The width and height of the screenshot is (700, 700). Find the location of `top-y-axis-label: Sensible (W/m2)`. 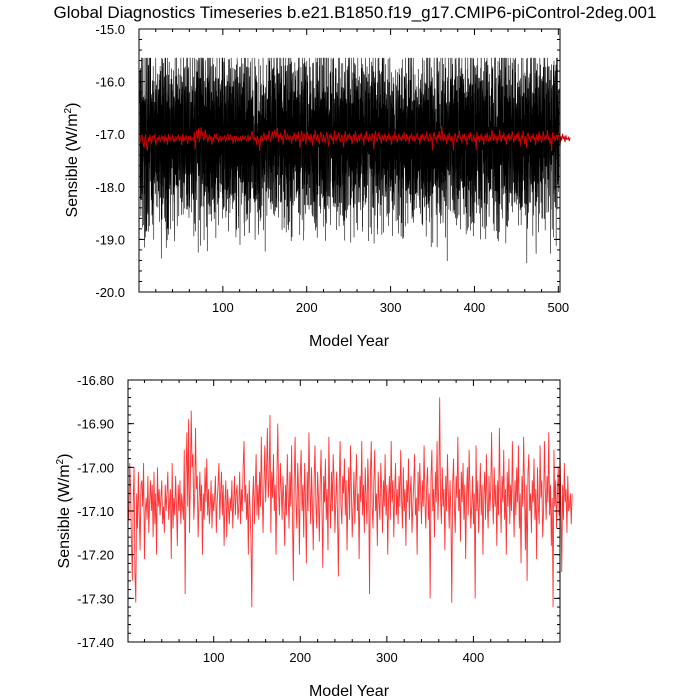

top-y-axis-label: Sensible (W/m2) is located at coordinates (72, 160).